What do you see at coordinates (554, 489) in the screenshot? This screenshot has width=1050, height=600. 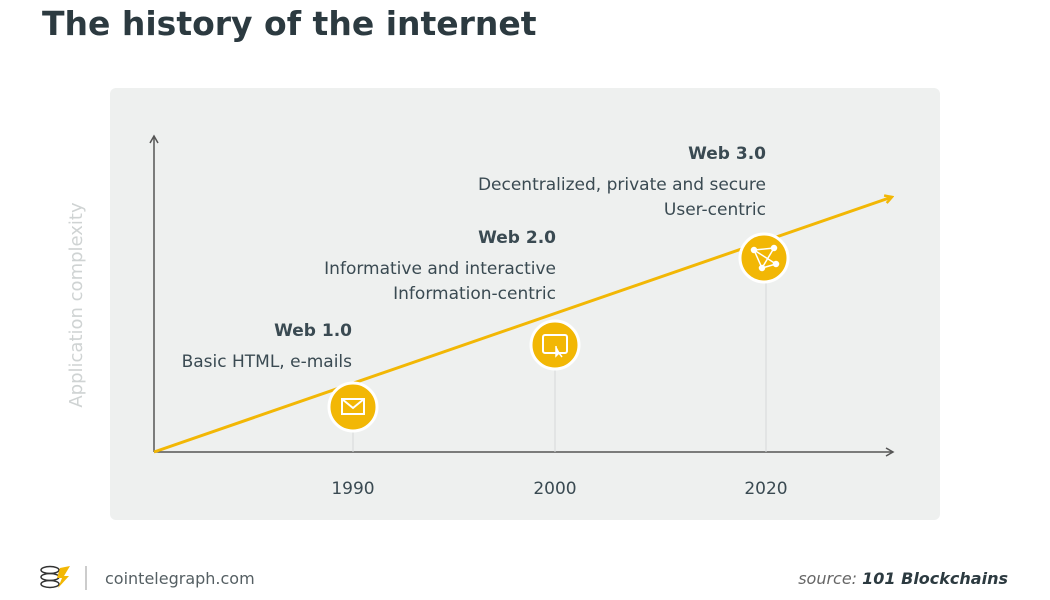 I see `year-label: 2000` at bounding box center [554, 489].